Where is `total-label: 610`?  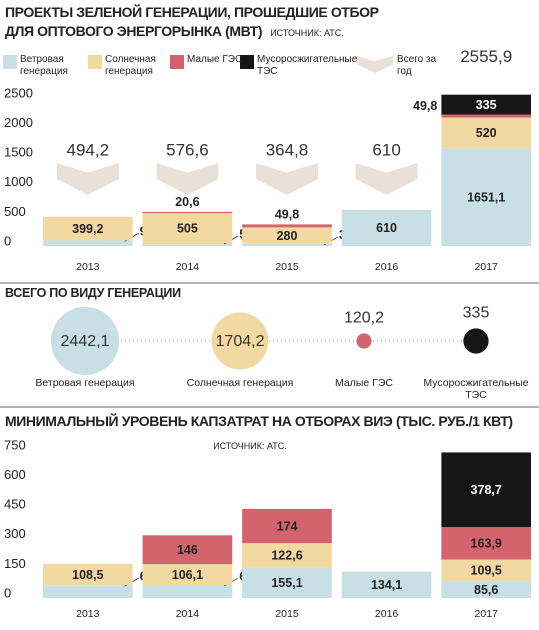 total-label: 610 is located at coordinates (386, 149).